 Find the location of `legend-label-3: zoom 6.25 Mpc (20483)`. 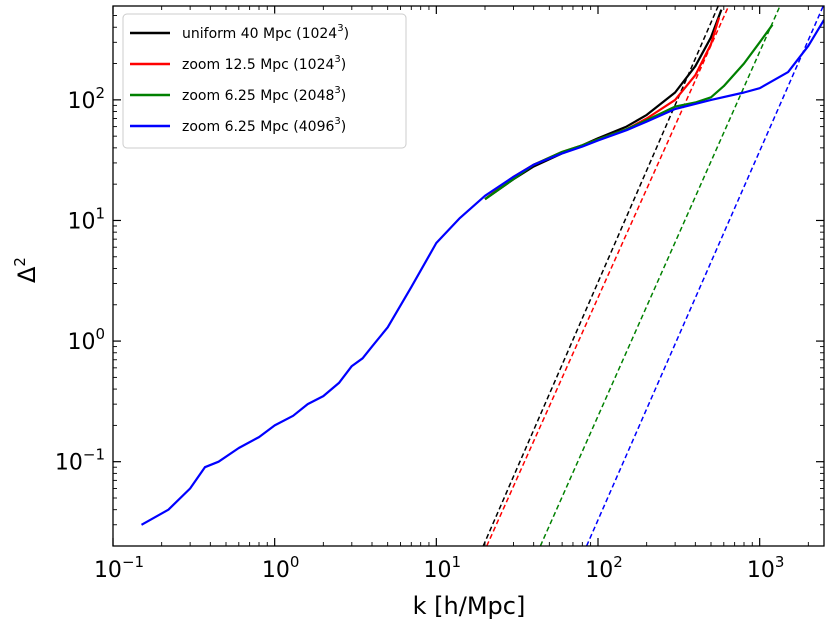

legend-label-3: zoom 6.25 Mpc (20483) is located at coordinates (264, 94).